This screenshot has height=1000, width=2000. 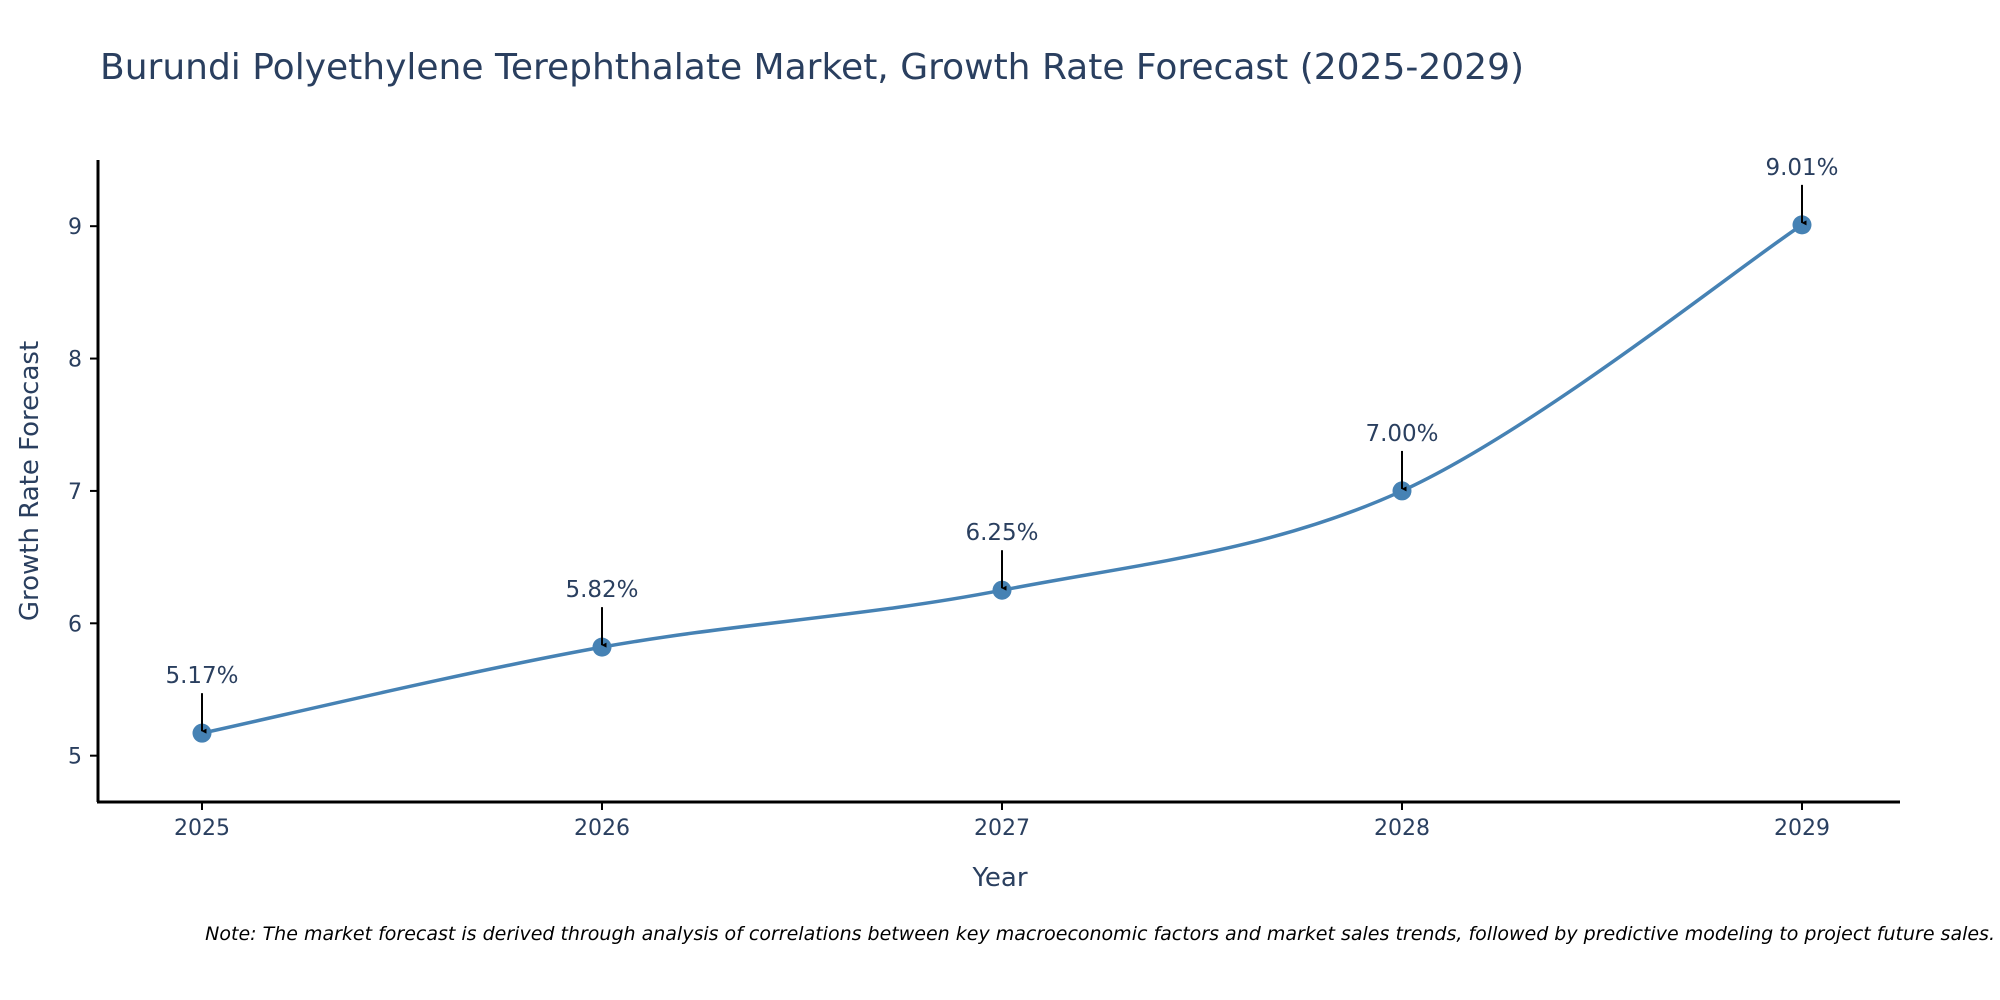 I want to click on data-label: 5.17%, so click(x=201, y=676).